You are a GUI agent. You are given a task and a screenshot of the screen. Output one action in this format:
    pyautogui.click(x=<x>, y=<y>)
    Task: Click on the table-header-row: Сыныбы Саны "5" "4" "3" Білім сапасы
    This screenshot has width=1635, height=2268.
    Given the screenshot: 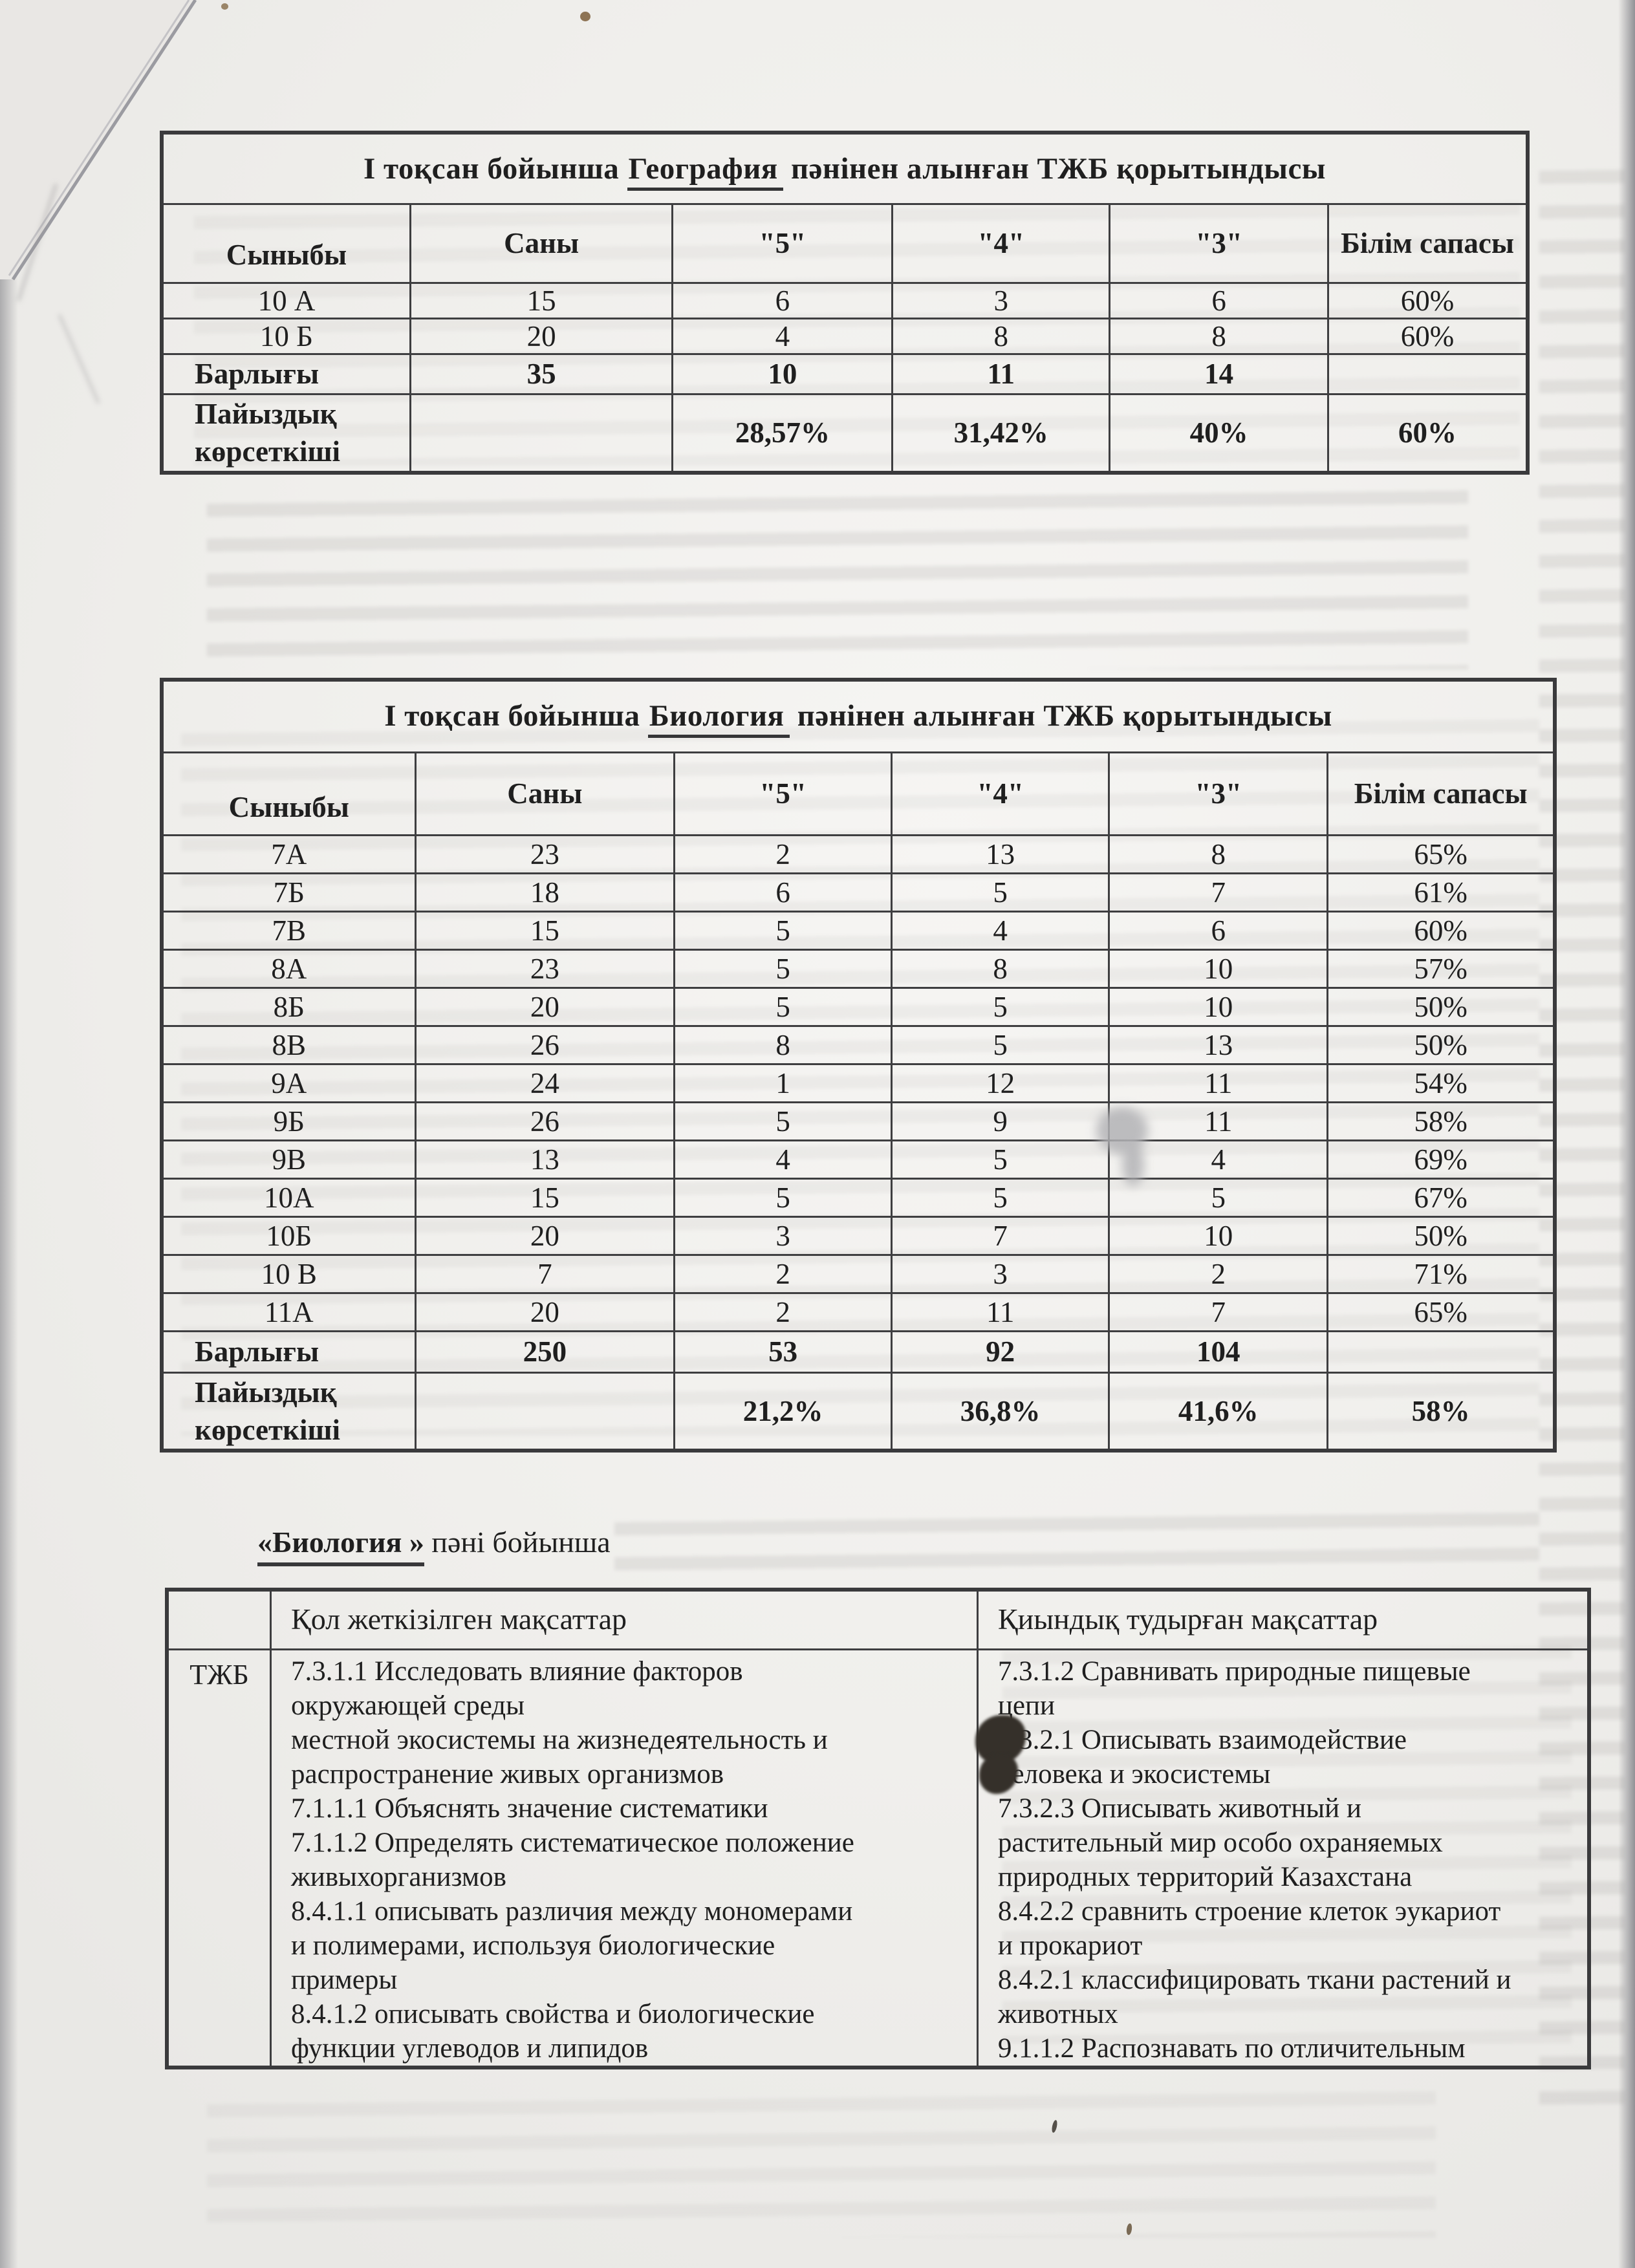 What is the action you would take?
    pyautogui.click(x=858, y=793)
    